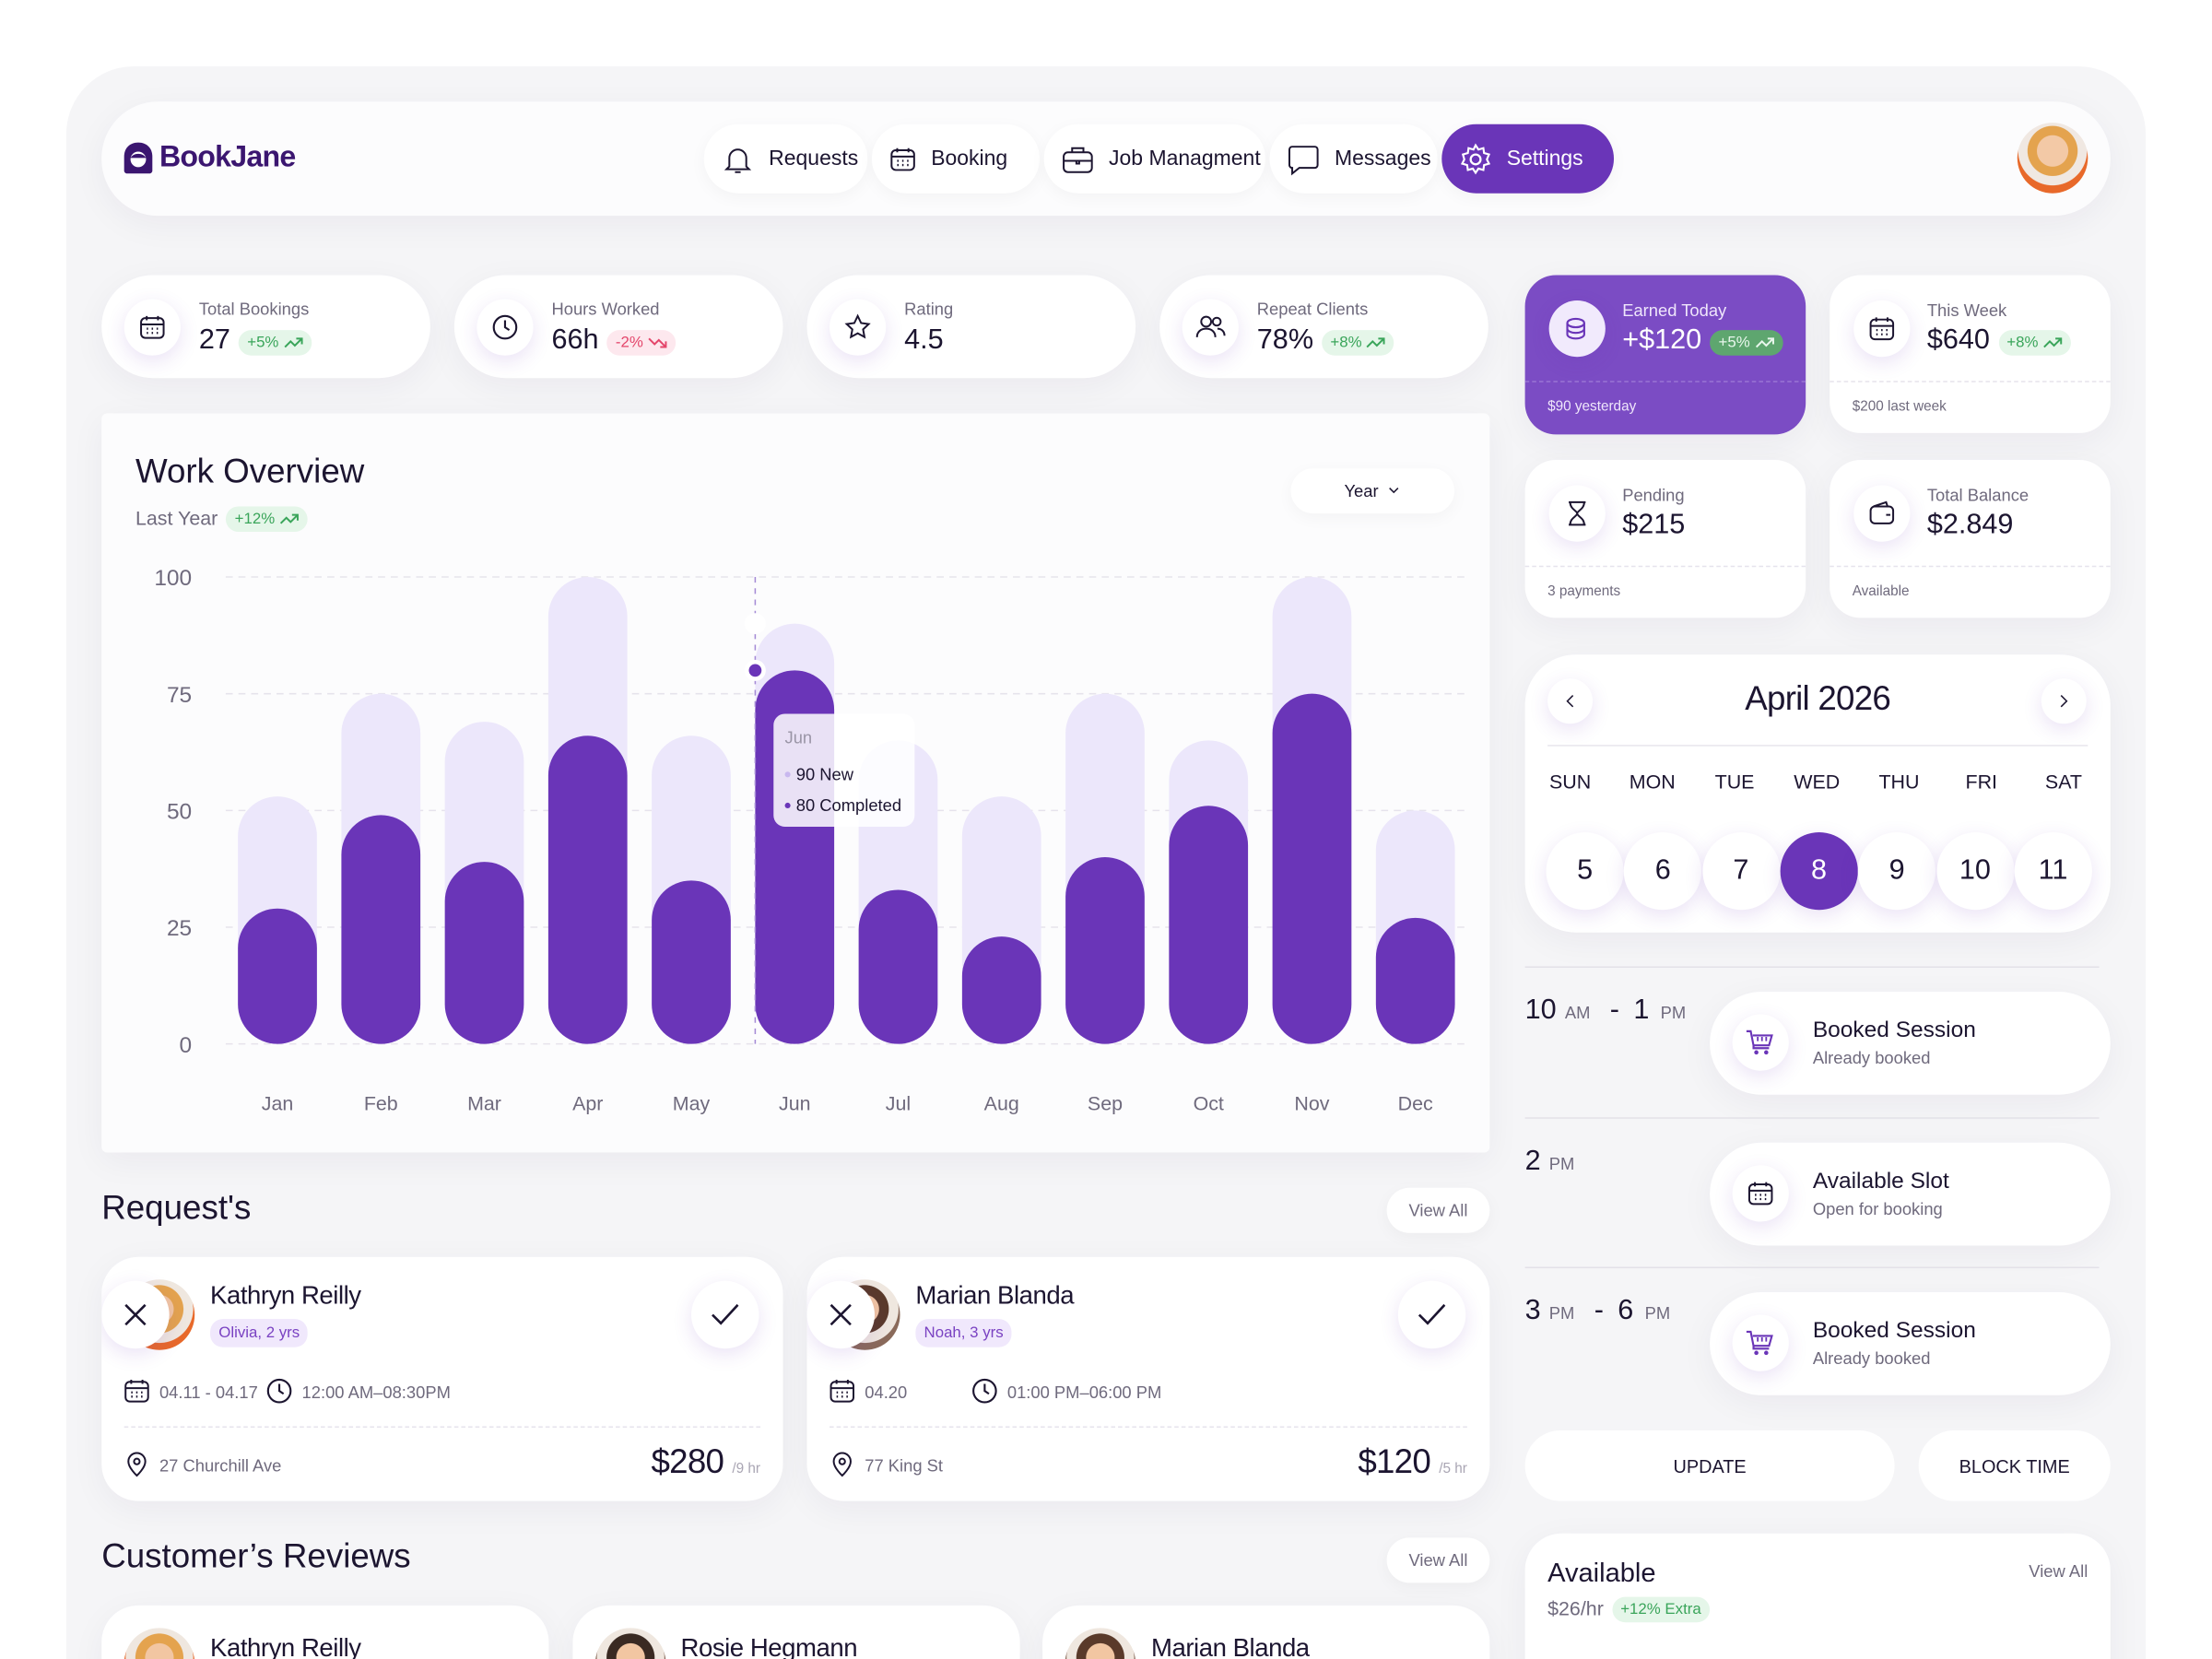  Describe the element at coordinates (1894, 1030) in the screenshot. I see `slot-title: Booked Session` at that location.